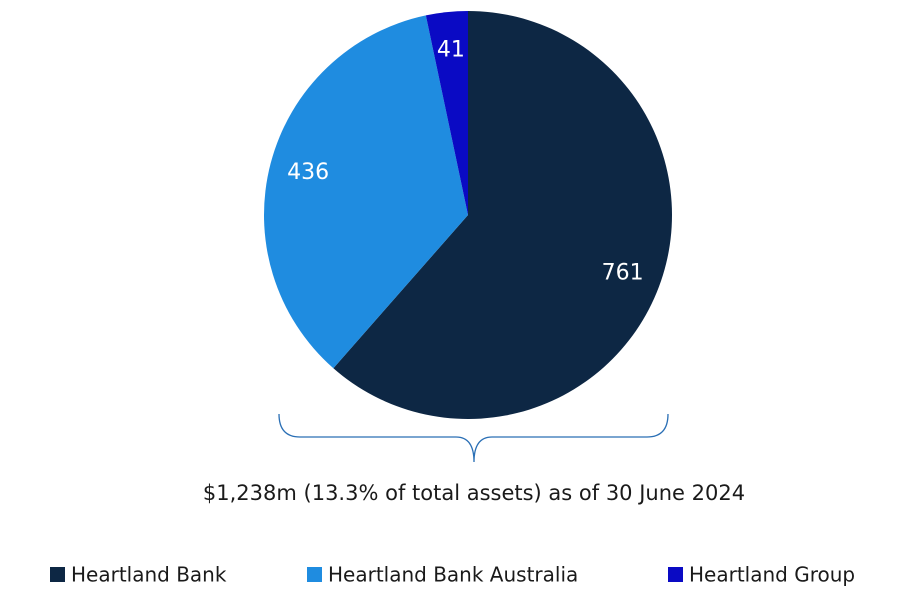 This screenshot has height=594, width=910. What do you see at coordinates (453, 575) in the screenshot?
I see `legend-label: Heartland Bank Australia` at bounding box center [453, 575].